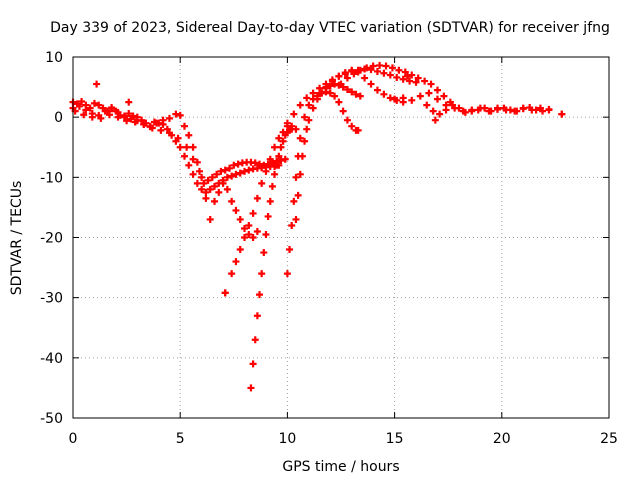 Image resolution: width=640 pixels, height=480 pixels. What do you see at coordinates (73, 439) in the screenshot?
I see `x-tick-label: 0` at bounding box center [73, 439].